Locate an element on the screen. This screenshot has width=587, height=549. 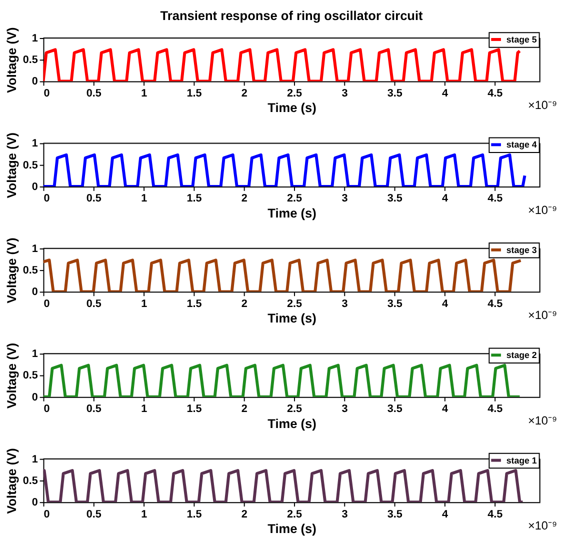
chart-title: Transient response of ring oscillator circuit is located at coordinates (292, 15).